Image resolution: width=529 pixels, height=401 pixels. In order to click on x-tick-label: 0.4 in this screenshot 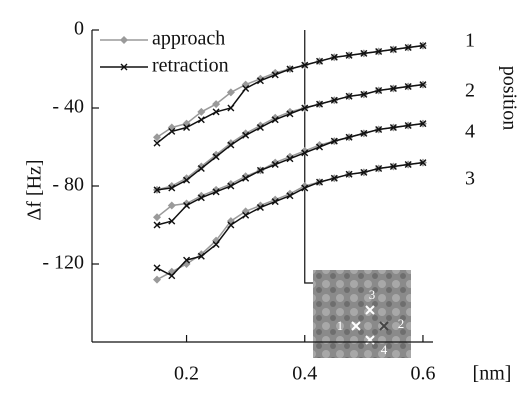, I will do `click(304, 374)`.